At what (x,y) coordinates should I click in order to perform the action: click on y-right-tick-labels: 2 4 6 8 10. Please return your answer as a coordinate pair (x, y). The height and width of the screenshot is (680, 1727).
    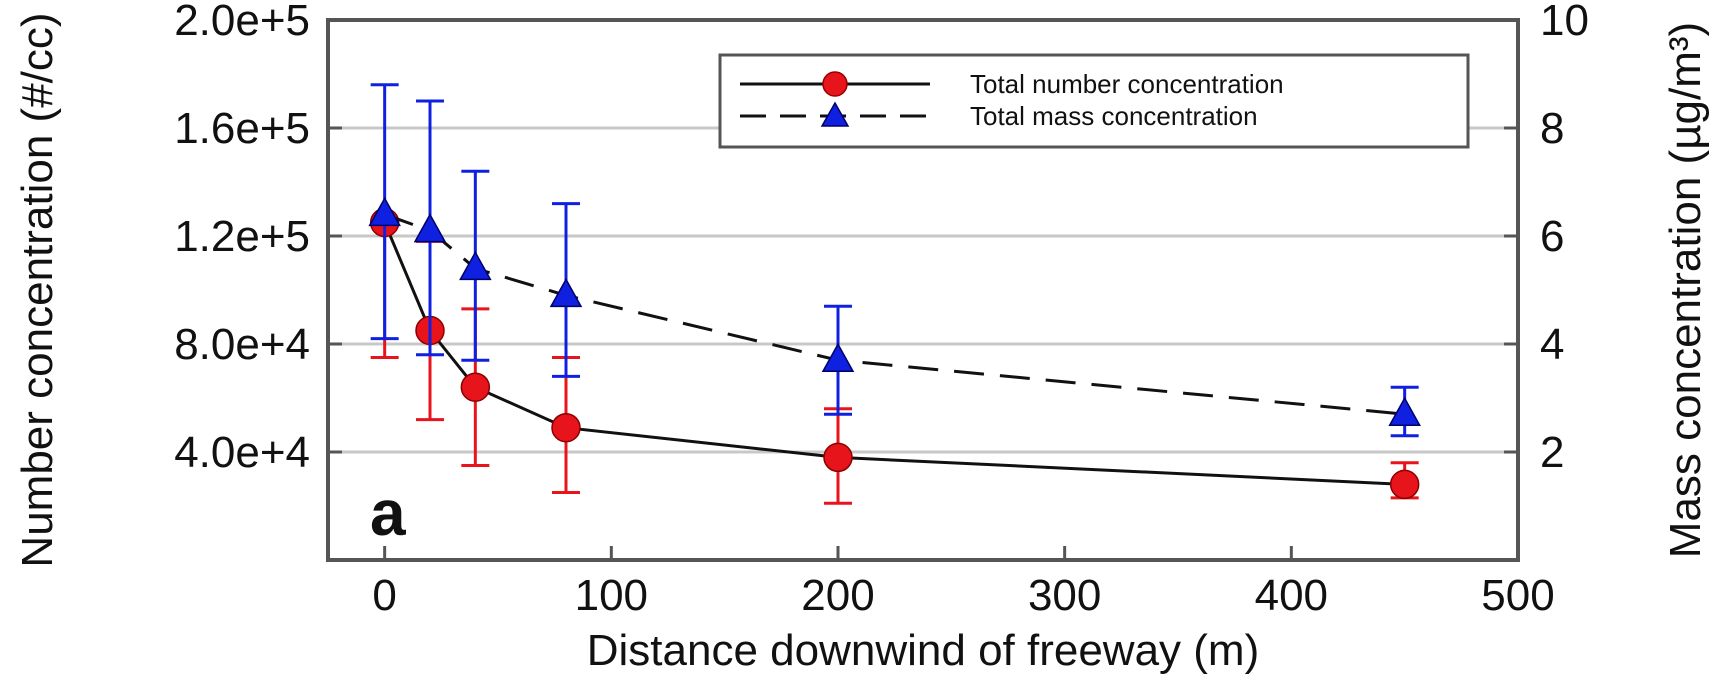
    Looking at the image, I should click on (1564, 238).